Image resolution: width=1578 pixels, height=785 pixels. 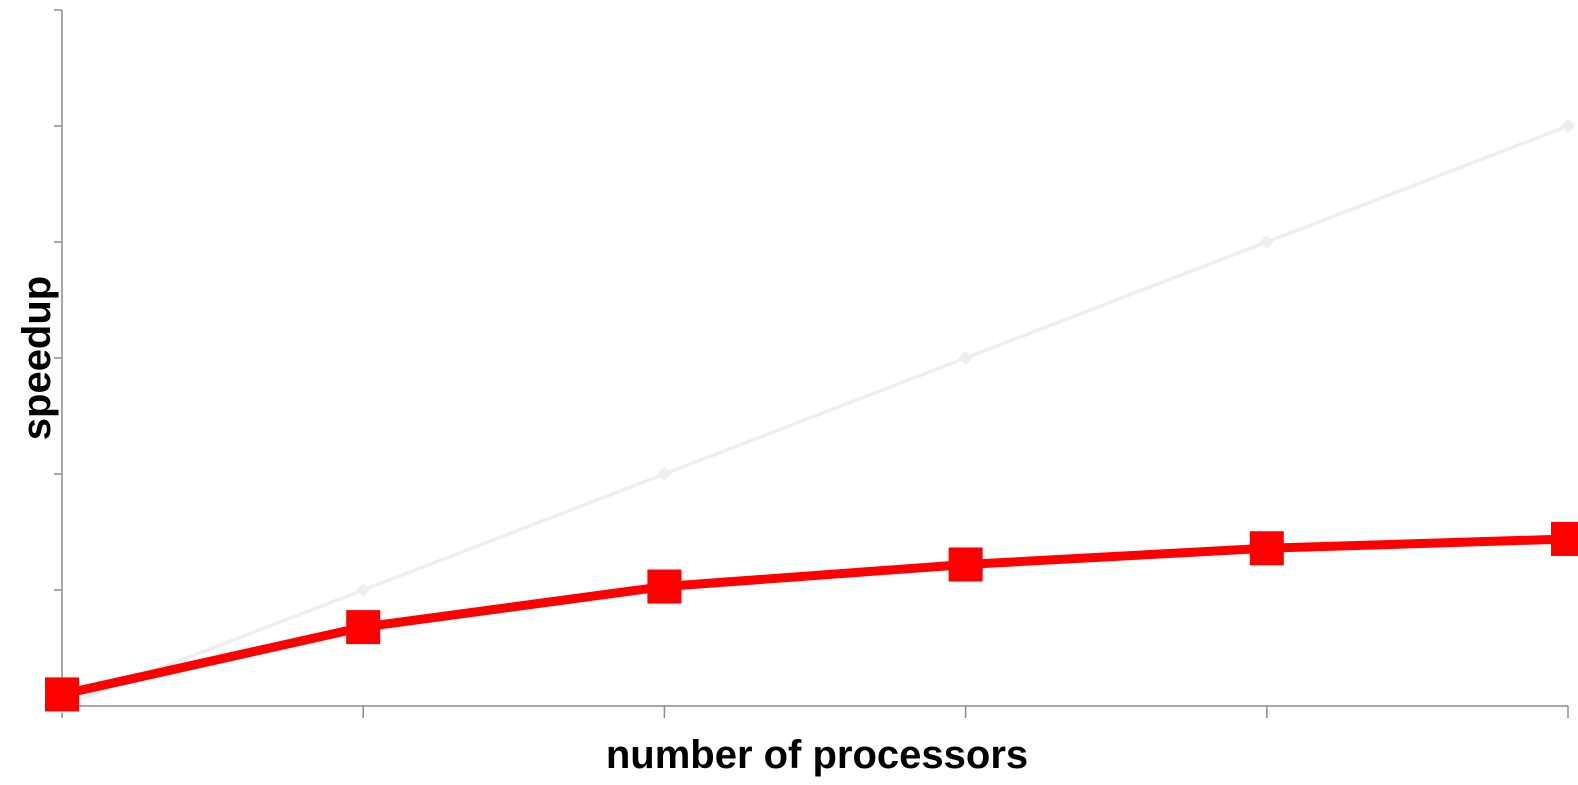 I want to click on y-axis-title: speedup, so click(x=37, y=358).